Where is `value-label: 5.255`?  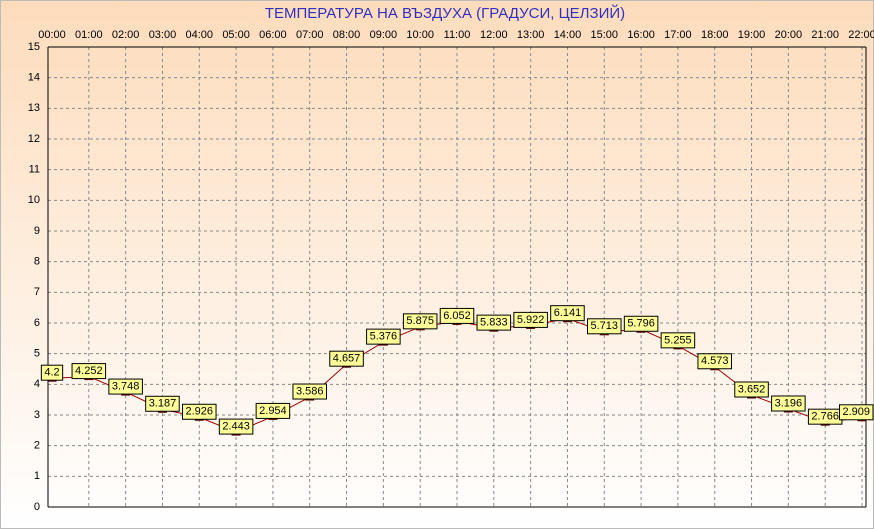 value-label: 5.255 is located at coordinates (678, 340).